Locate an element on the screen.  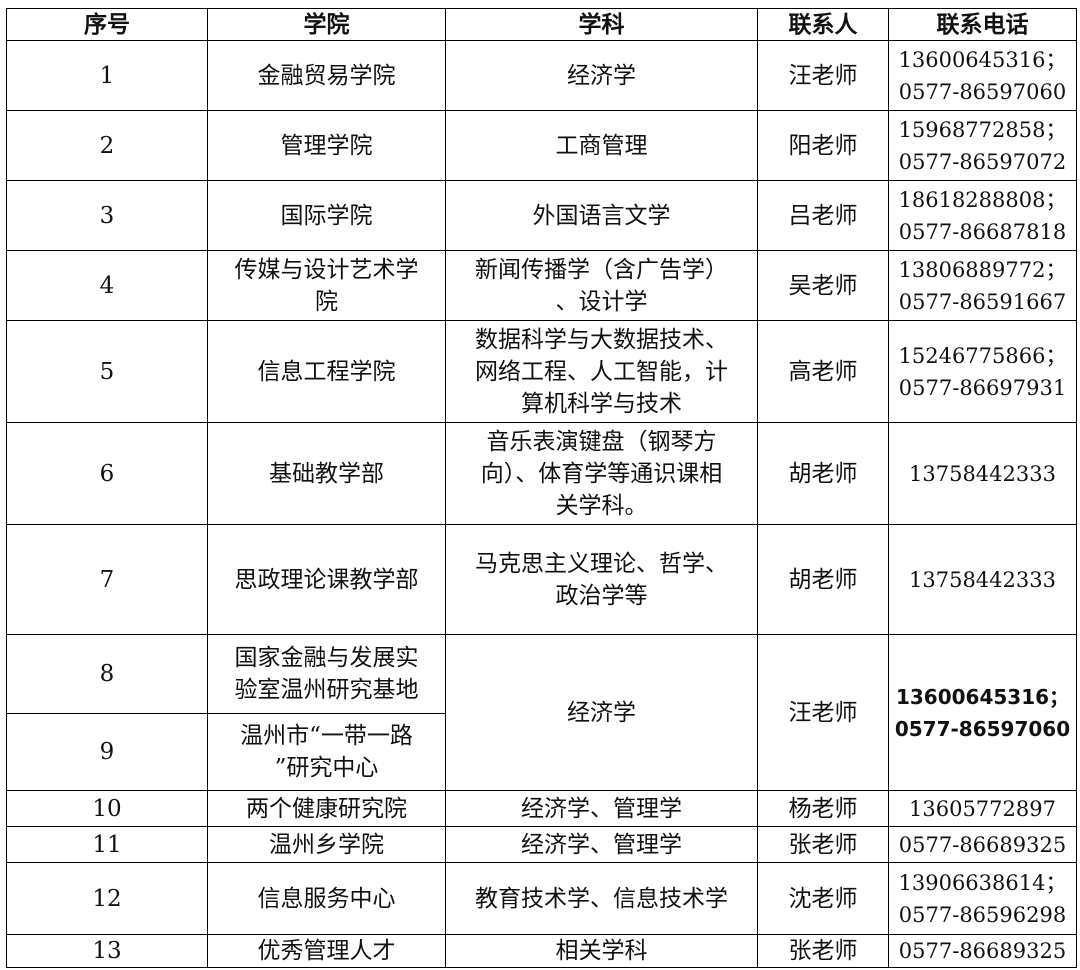
college-cell: 信息工程学院 is located at coordinates (326, 371).